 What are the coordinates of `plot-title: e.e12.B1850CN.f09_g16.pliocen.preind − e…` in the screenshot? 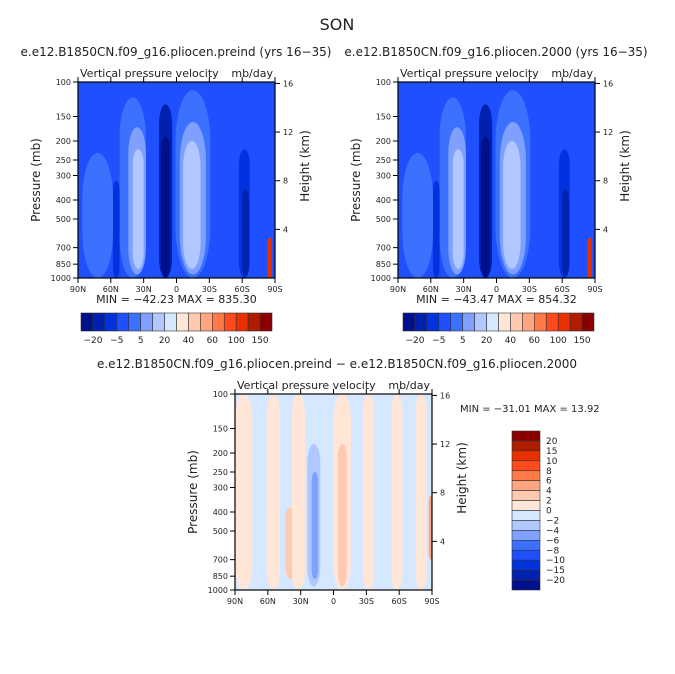 It's located at (337, 364).